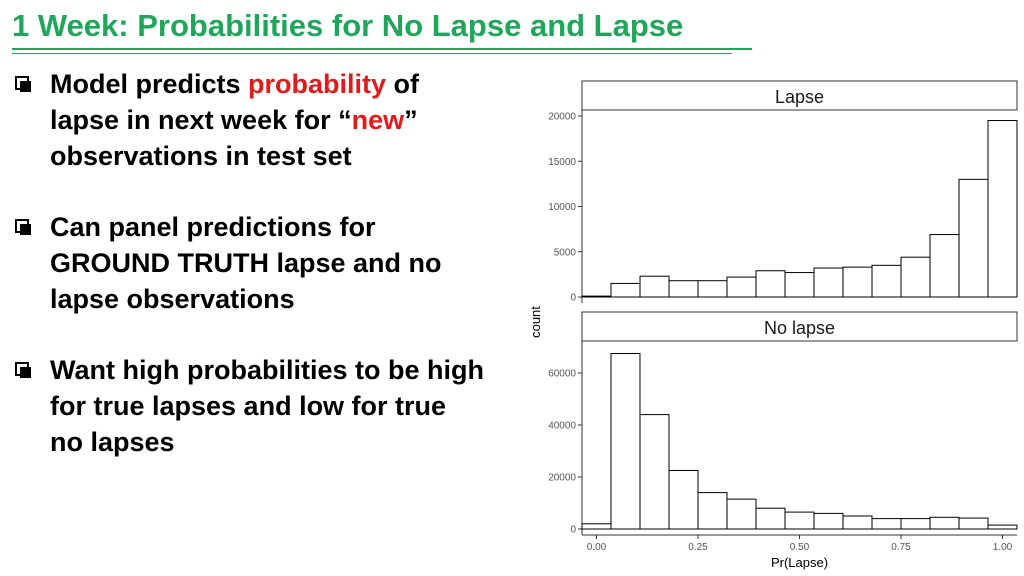 The image size is (1024, 576). I want to click on panel-2-strip-label: No lapse, so click(799, 328).